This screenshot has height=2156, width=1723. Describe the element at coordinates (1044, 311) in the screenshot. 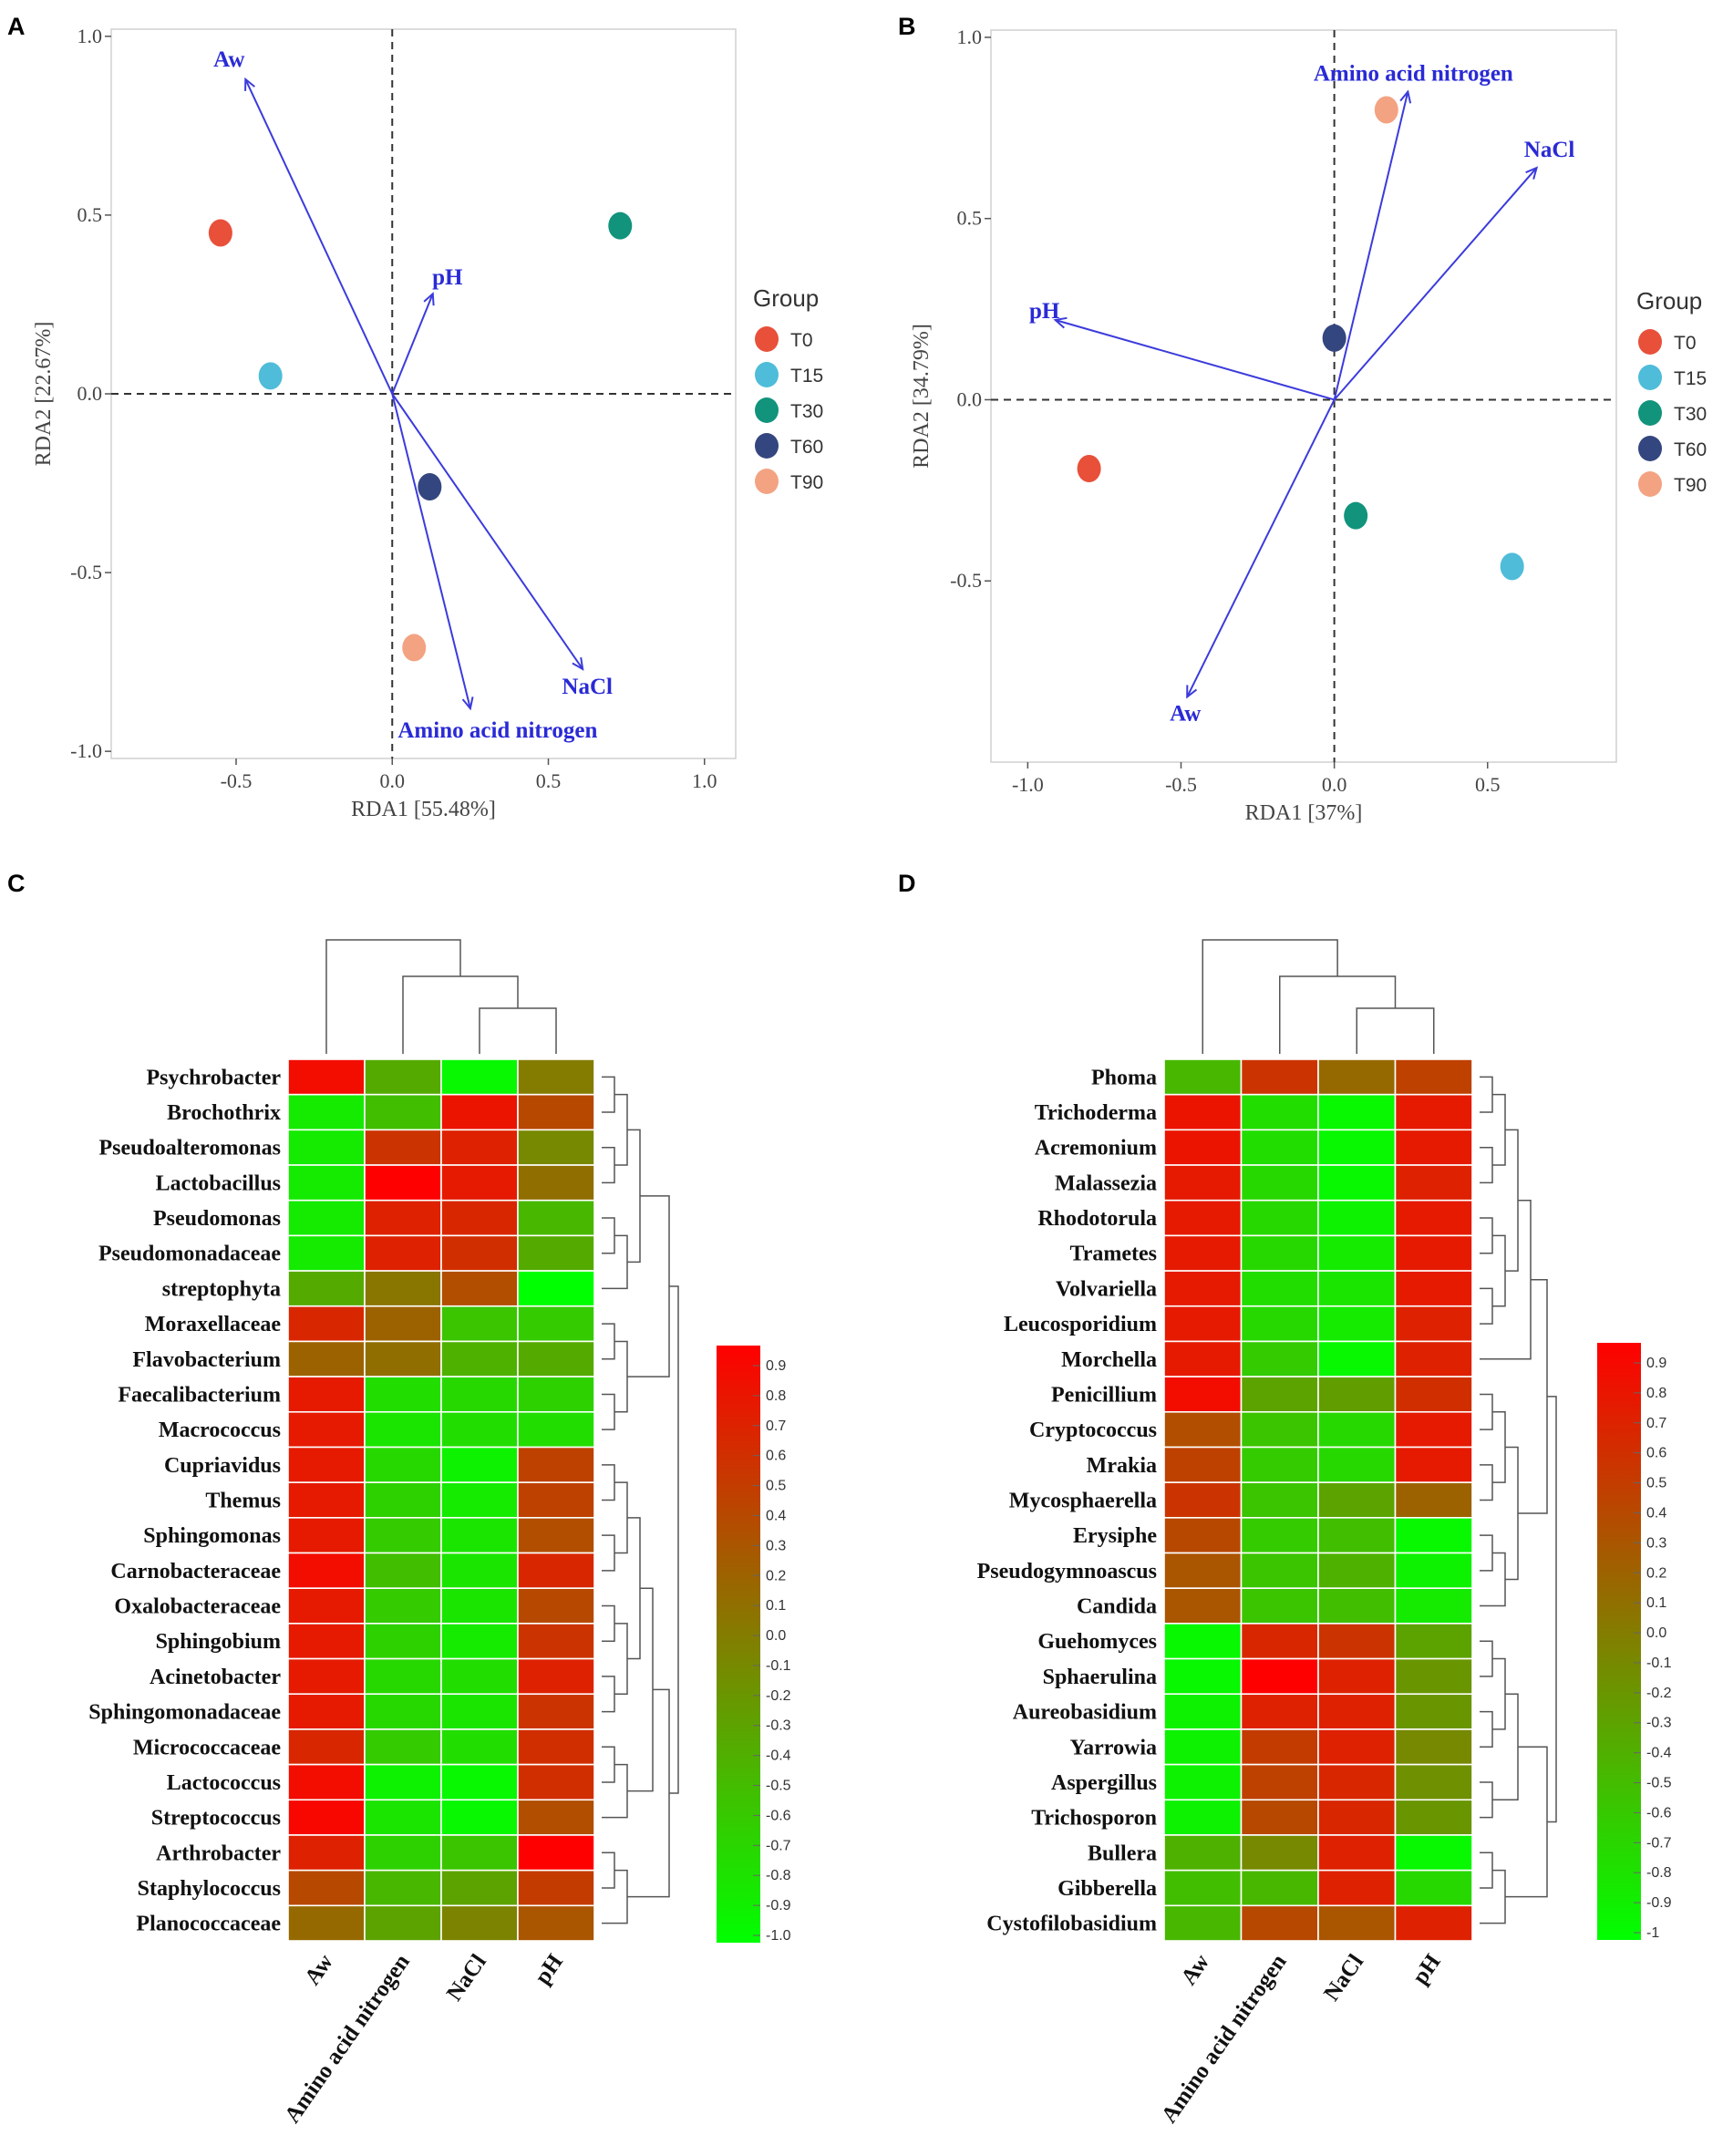

I see `vector-ph-label: pH` at that location.